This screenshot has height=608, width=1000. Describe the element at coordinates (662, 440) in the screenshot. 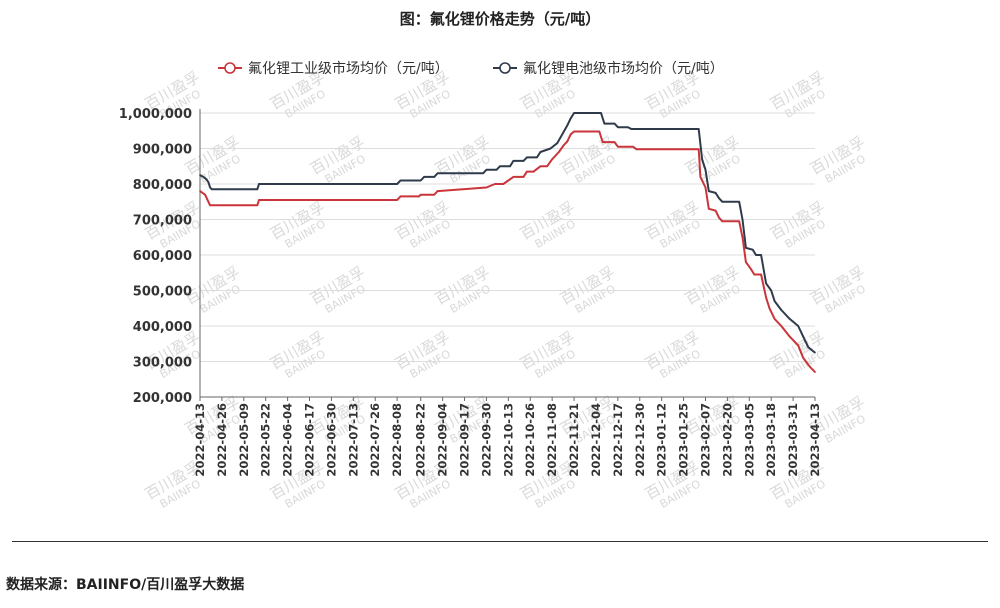

I see `x-tick-label: 2023-01-12` at that location.